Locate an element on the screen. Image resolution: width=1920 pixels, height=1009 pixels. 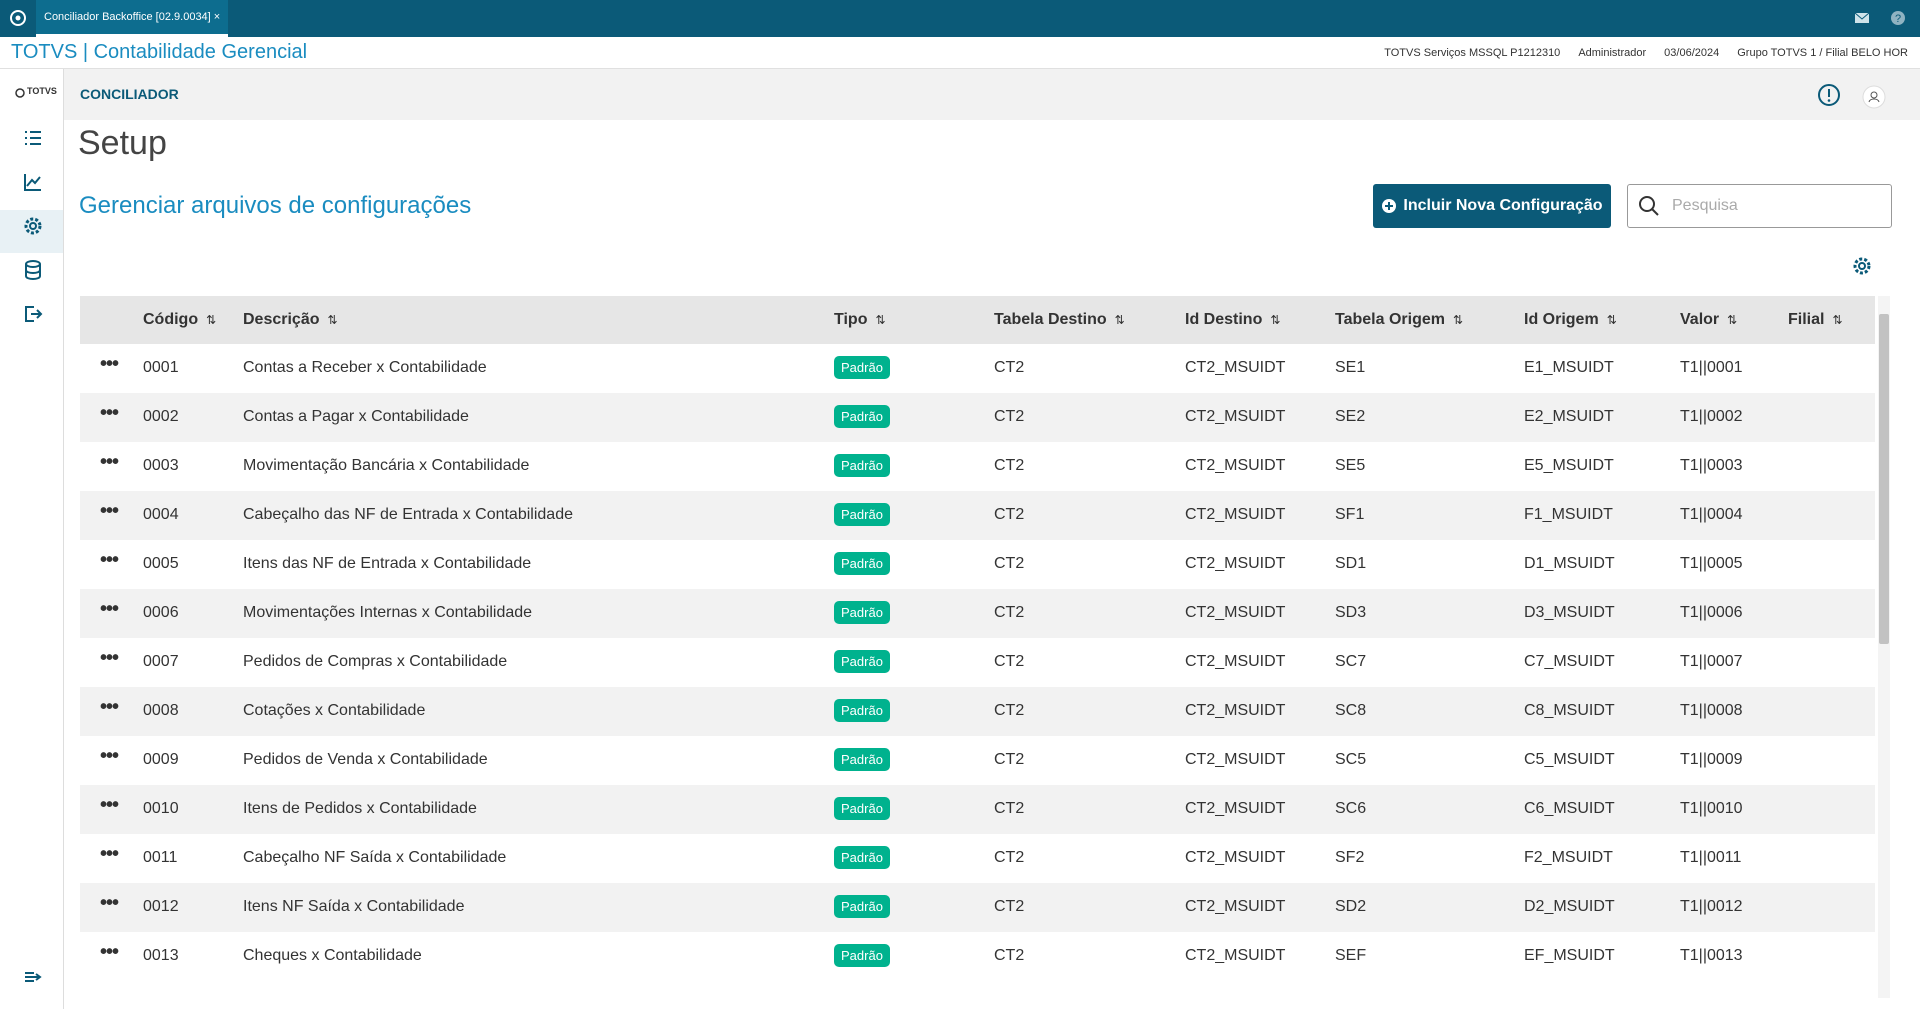
table-cell: Pedidos de Venda x Contabilidade is located at coordinates (365, 759).